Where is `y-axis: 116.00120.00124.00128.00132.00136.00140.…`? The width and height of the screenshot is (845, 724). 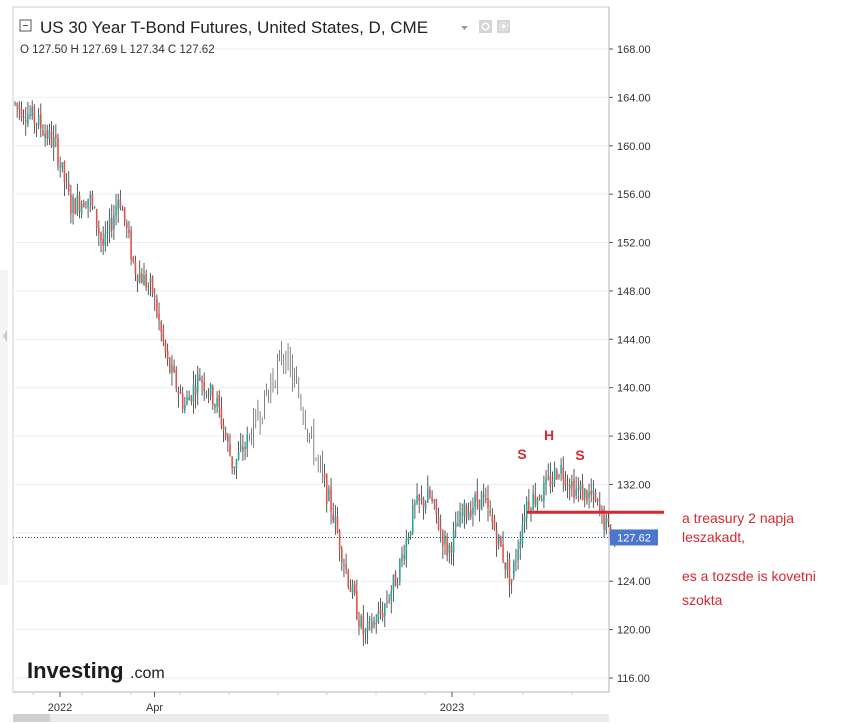
y-axis: 116.00120.00124.00128.00132.00136.00140.… is located at coordinates (630, 364).